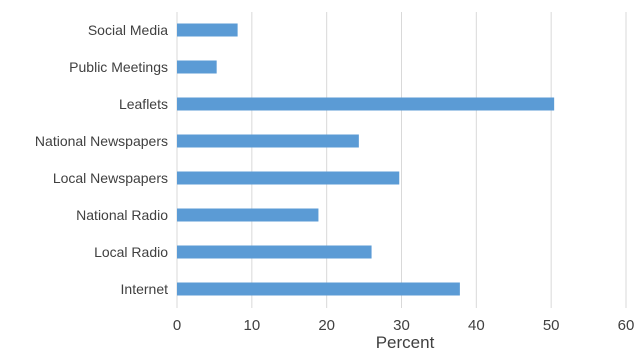 This screenshot has height=357, width=643. Describe the element at coordinates (405, 342) in the screenshot. I see `x-axis-title: Percent` at that location.